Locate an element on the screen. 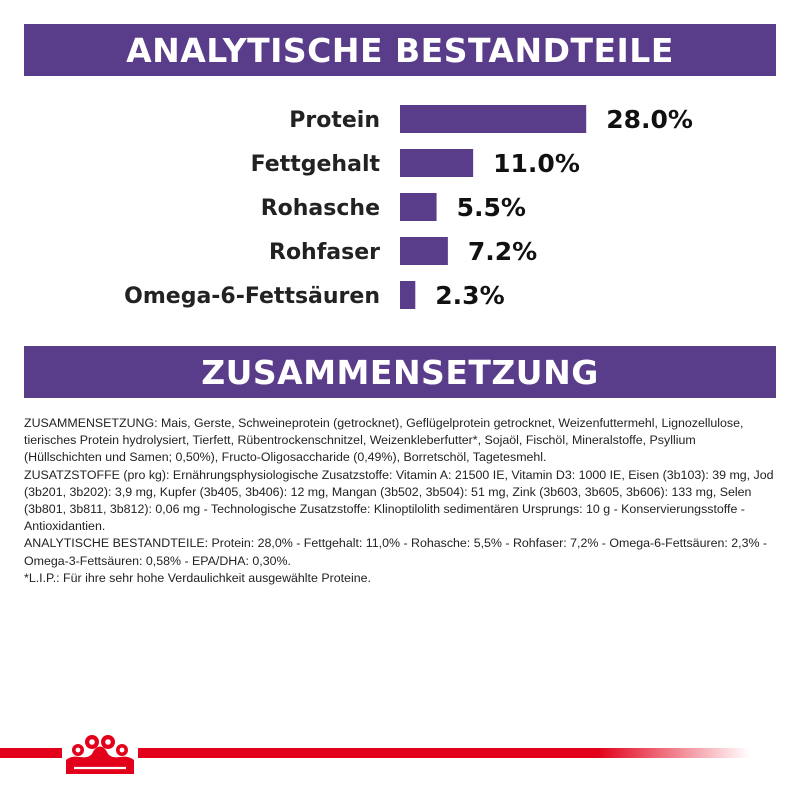 The height and width of the screenshot is (800, 800). category-label: Rohfaser is located at coordinates (324, 252).